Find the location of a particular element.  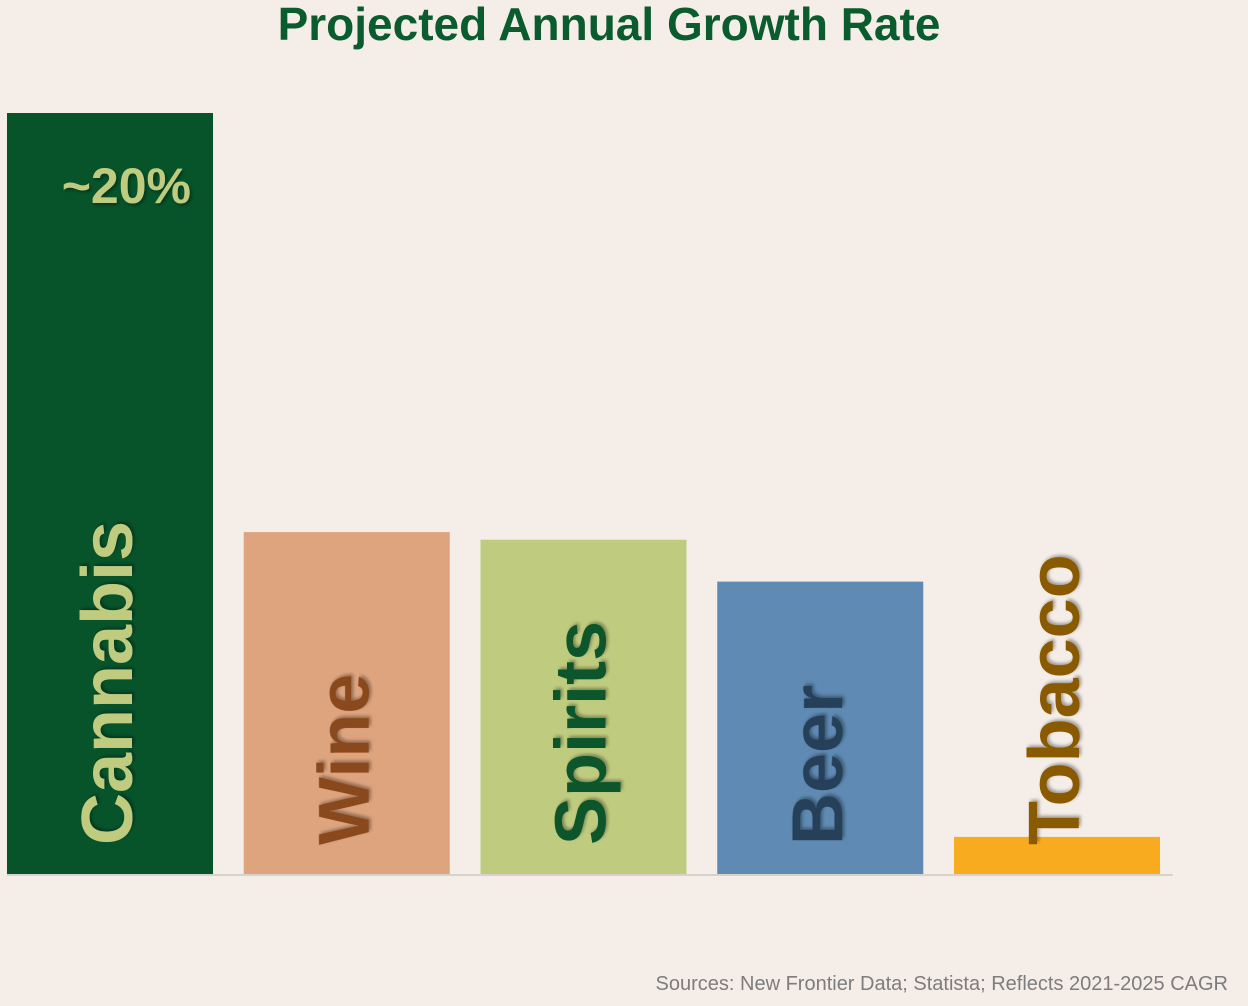

chart-title: Projected Annual Growth Rate is located at coordinates (609, 25).